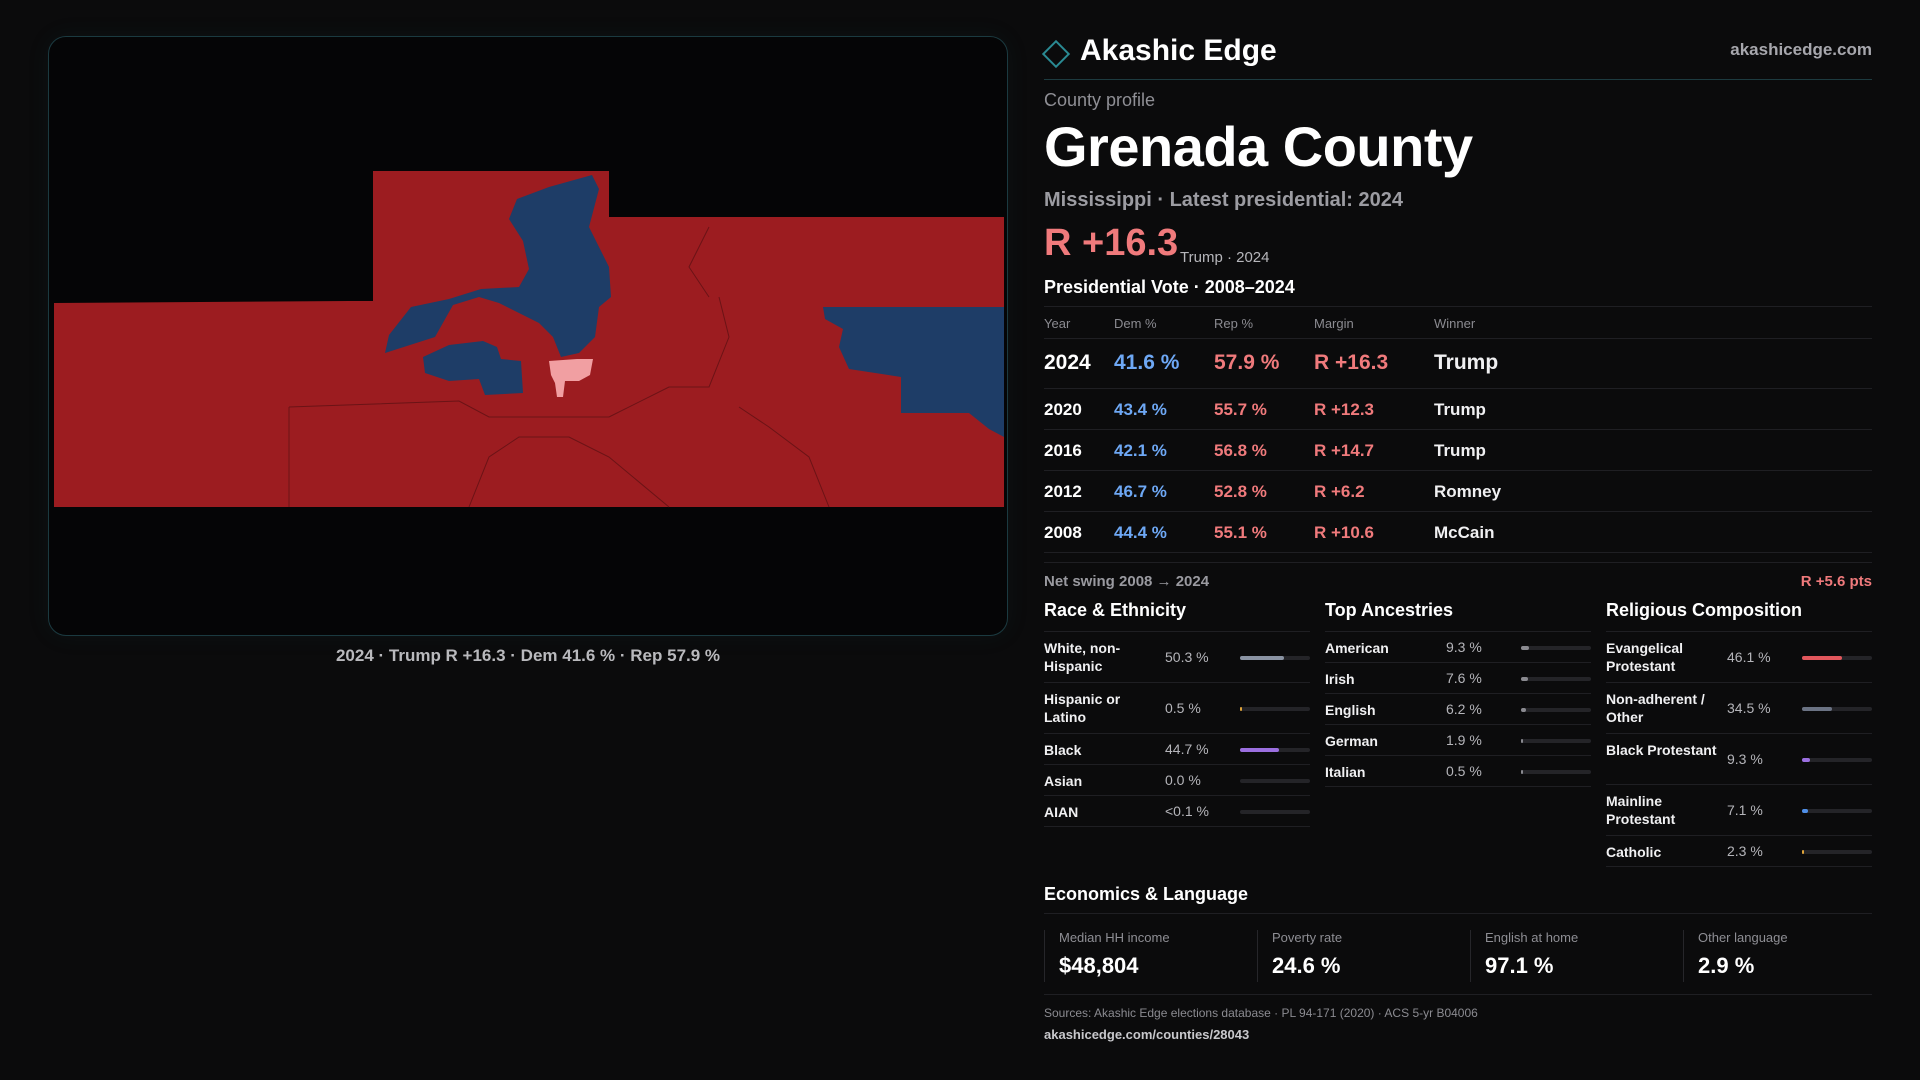  What do you see at coordinates (1247, 362) in the screenshot?
I see `row-rep: 57.9 %` at bounding box center [1247, 362].